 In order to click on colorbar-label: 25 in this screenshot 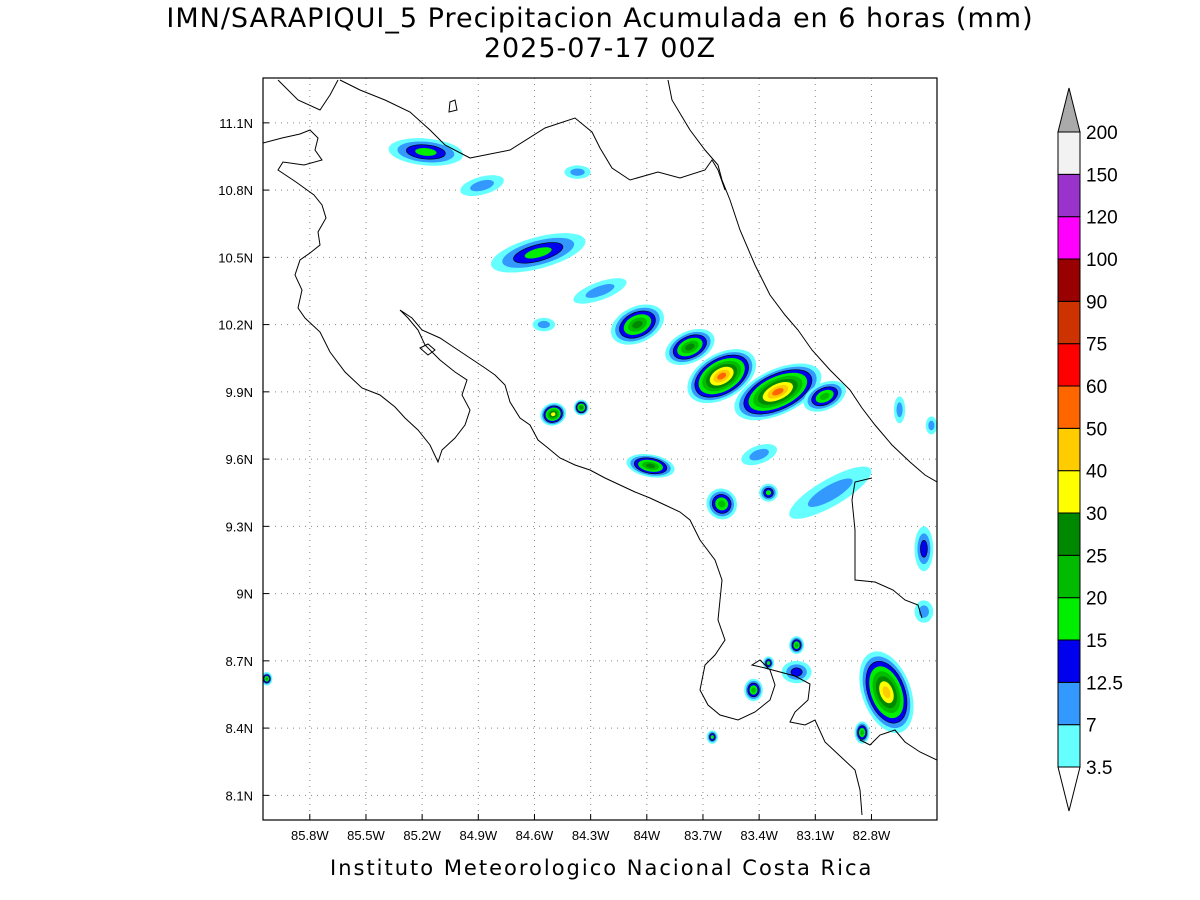, I will do `click(1096, 556)`.